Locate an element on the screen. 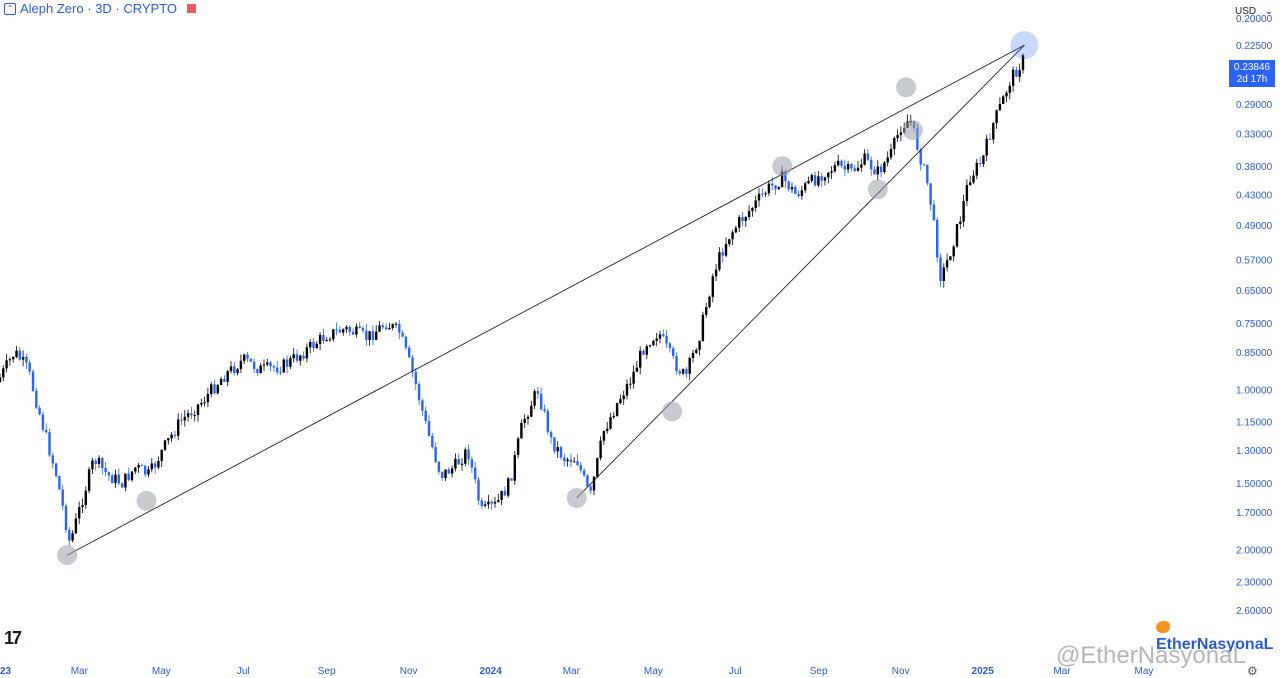  flag-icon is located at coordinates (192, 8).